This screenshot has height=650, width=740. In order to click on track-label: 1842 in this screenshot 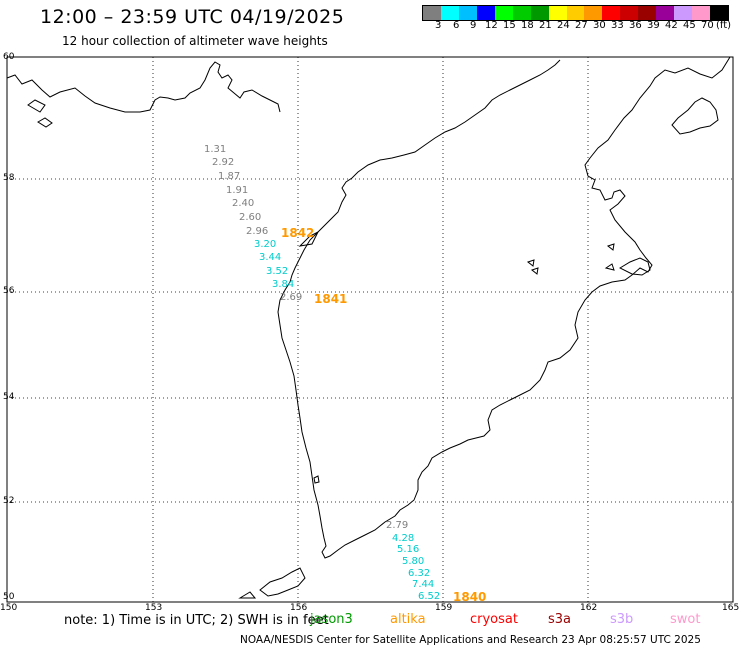, I will do `click(298, 233)`.